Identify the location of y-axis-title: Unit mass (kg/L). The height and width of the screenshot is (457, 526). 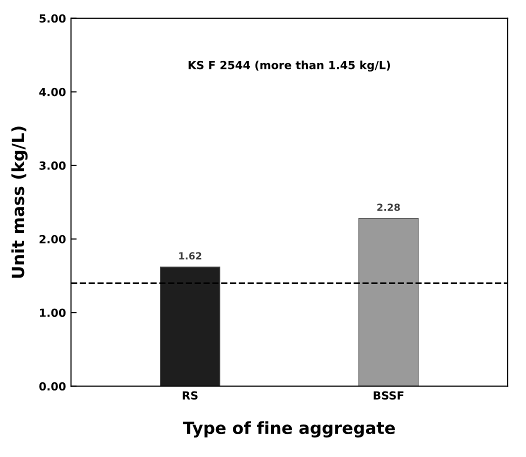
(19, 202).